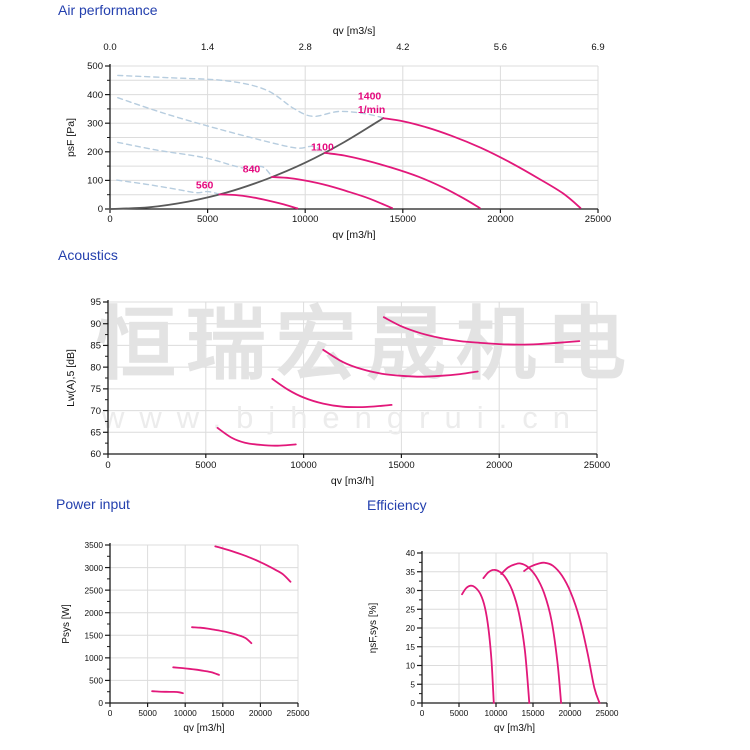  Describe the element at coordinates (354, 31) in the screenshot. I see `x2-axis-title: qv [m3/s]` at that location.